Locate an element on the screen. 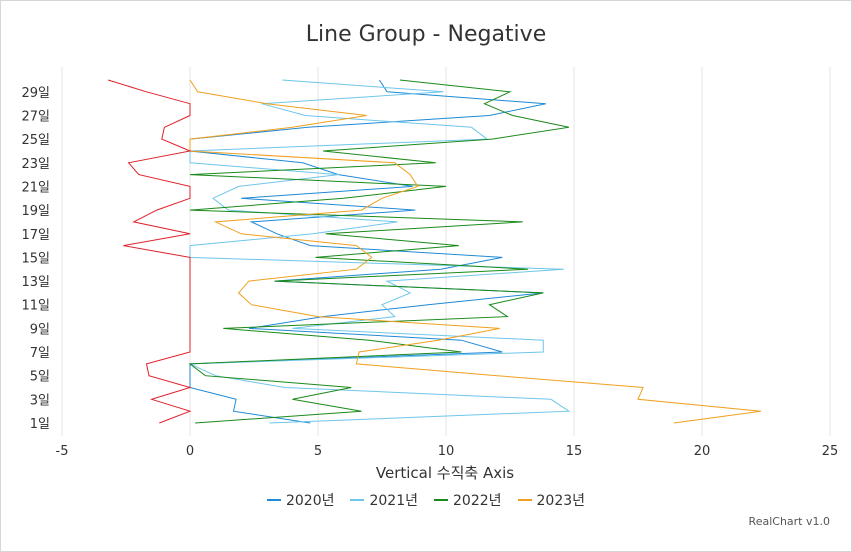  legend-swatch-2020 is located at coordinates (273, 500).